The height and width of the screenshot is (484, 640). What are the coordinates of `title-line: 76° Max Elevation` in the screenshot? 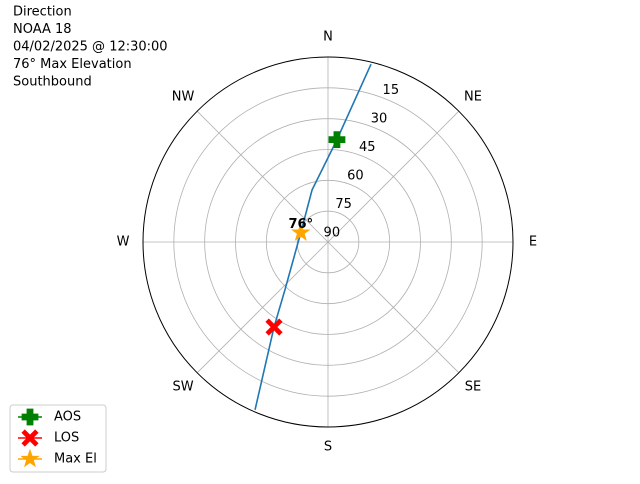 It's located at (72, 64).